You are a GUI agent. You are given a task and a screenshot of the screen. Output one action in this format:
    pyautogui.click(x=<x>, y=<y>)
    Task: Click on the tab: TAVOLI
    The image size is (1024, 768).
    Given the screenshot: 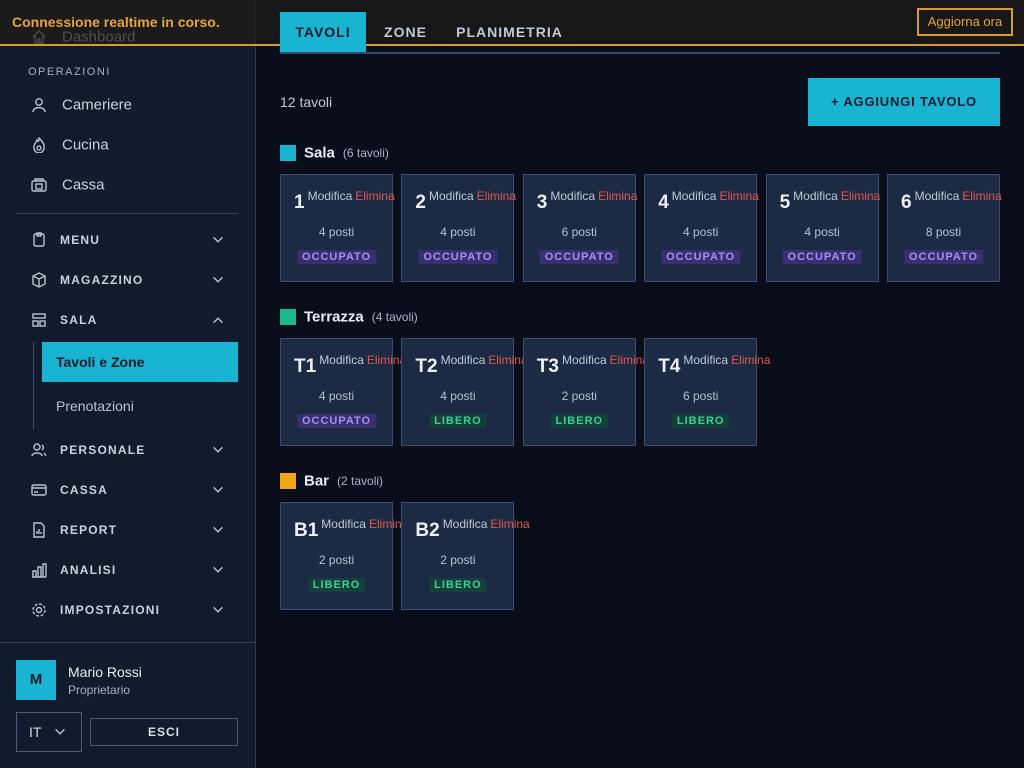 What is the action you would take?
    pyautogui.click(x=323, y=32)
    